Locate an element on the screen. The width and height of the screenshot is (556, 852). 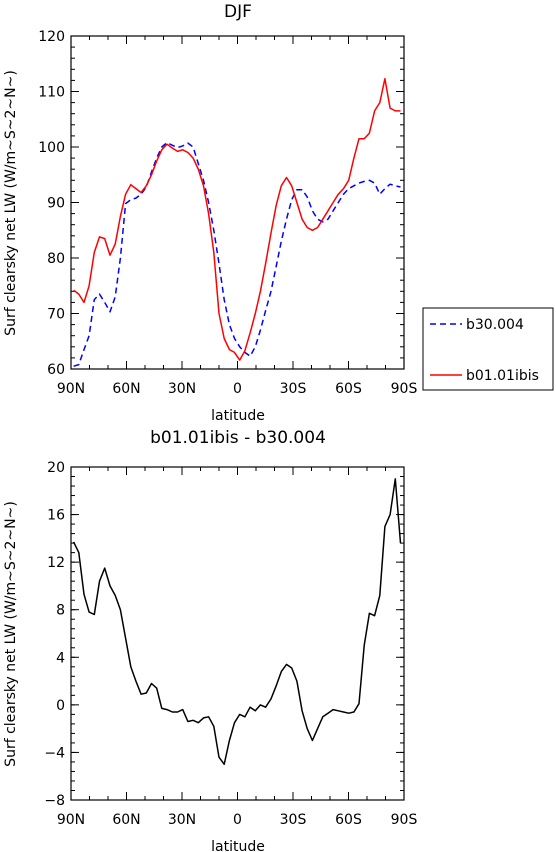
bottom-y-tick-label: 4 is located at coordinates (60, 658).